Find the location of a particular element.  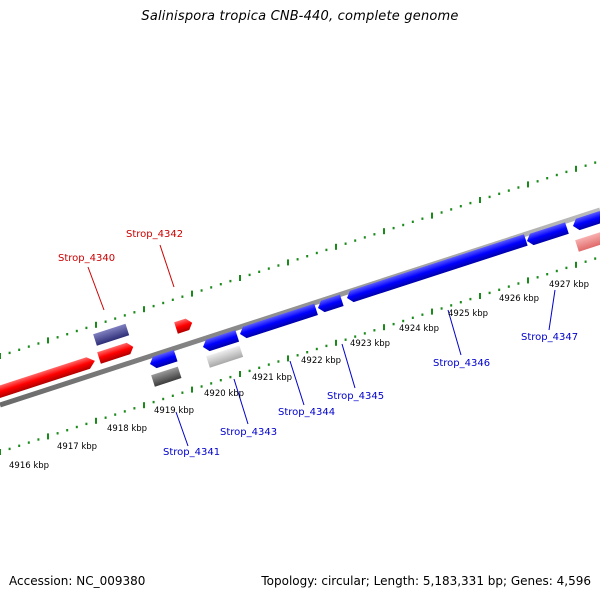

kbp-label-4920: 4920 kbp is located at coordinates (224, 394).